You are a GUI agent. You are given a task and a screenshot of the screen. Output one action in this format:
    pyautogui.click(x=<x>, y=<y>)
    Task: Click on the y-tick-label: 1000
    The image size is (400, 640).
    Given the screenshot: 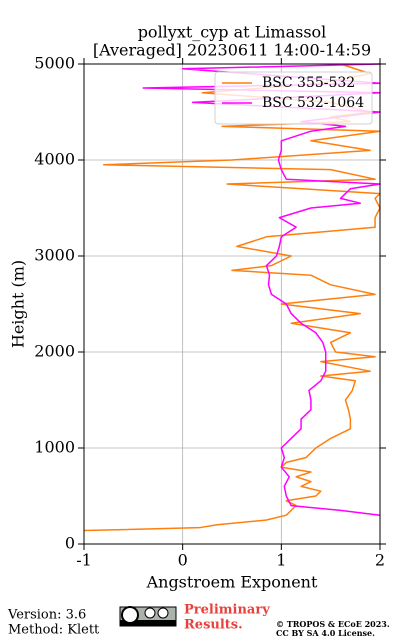 What is the action you would take?
    pyautogui.click(x=54, y=447)
    